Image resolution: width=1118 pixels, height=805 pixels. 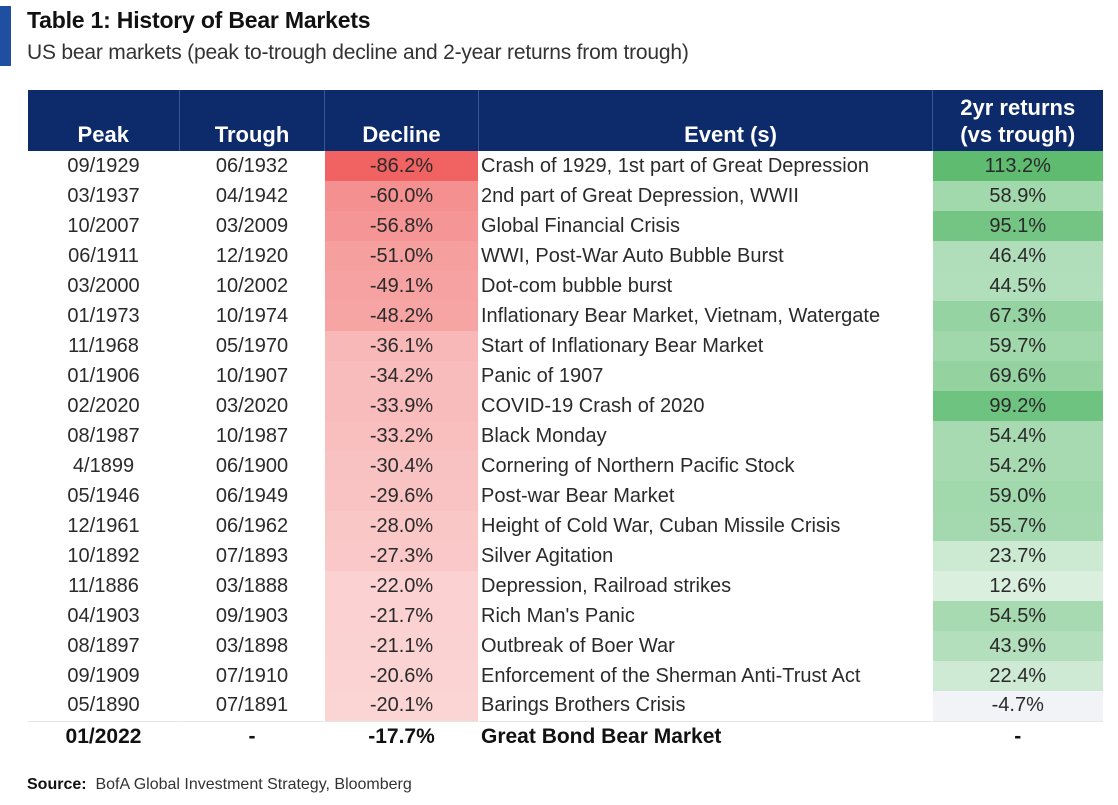 I want to click on cell-event: Cornering of Northern Pacific Stock, so click(x=705, y=466).